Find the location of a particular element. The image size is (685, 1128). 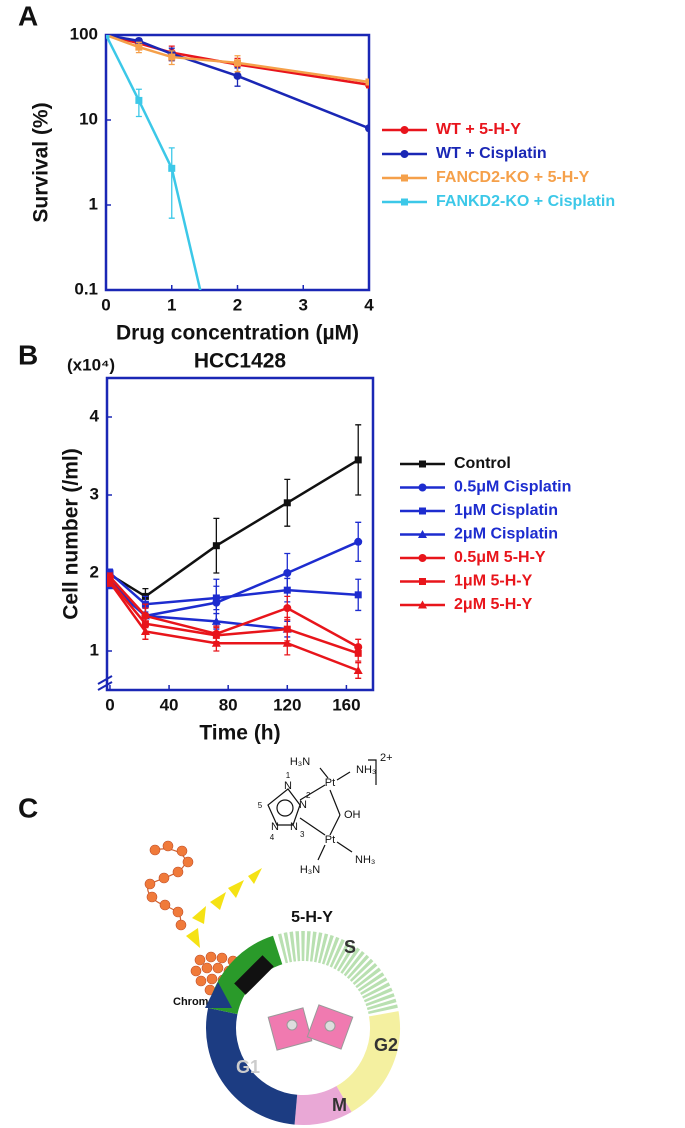

phase-m is located at coordinates (323, 1105).